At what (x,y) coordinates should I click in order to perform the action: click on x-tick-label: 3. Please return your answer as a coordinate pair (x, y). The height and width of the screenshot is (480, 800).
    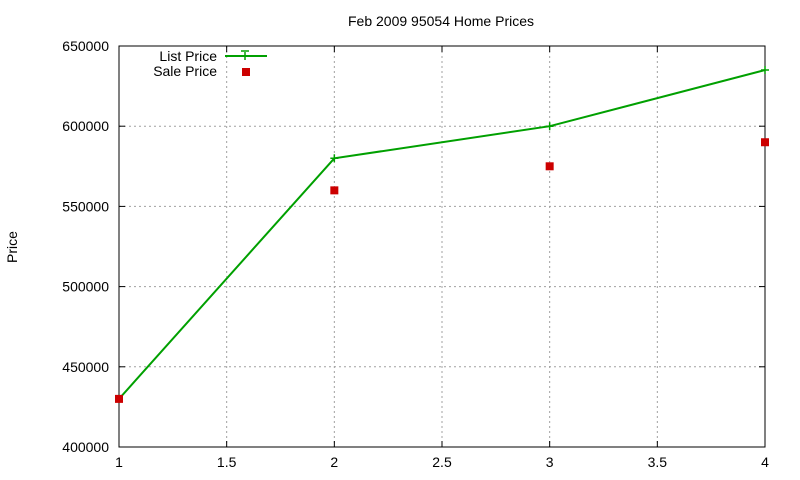
    Looking at the image, I should click on (550, 462).